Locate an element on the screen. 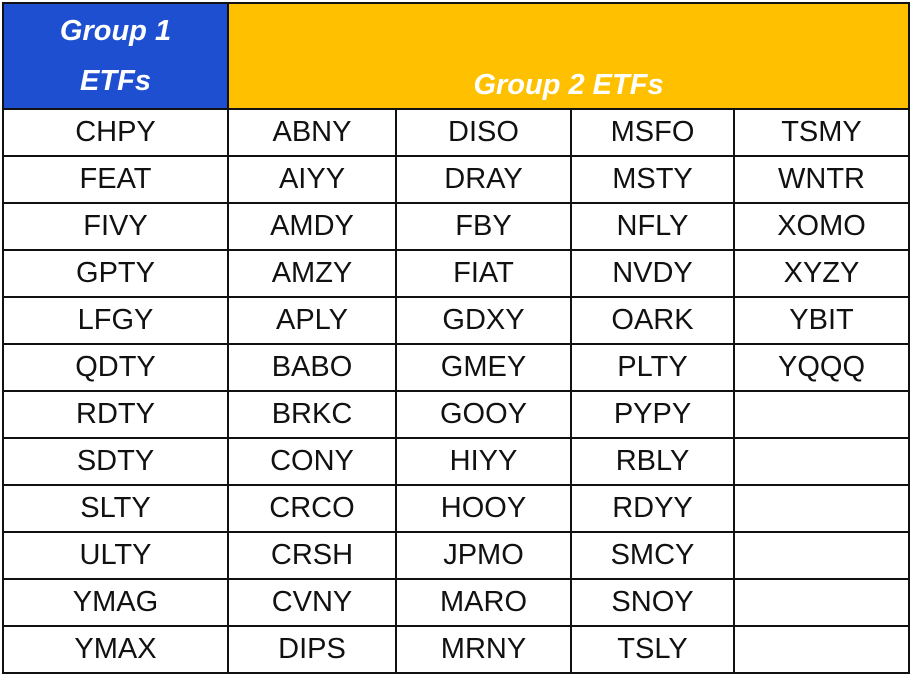 The height and width of the screenshot is (691, 911). group1-title: Group 1 ETFs is located at coordinates (115, 56).